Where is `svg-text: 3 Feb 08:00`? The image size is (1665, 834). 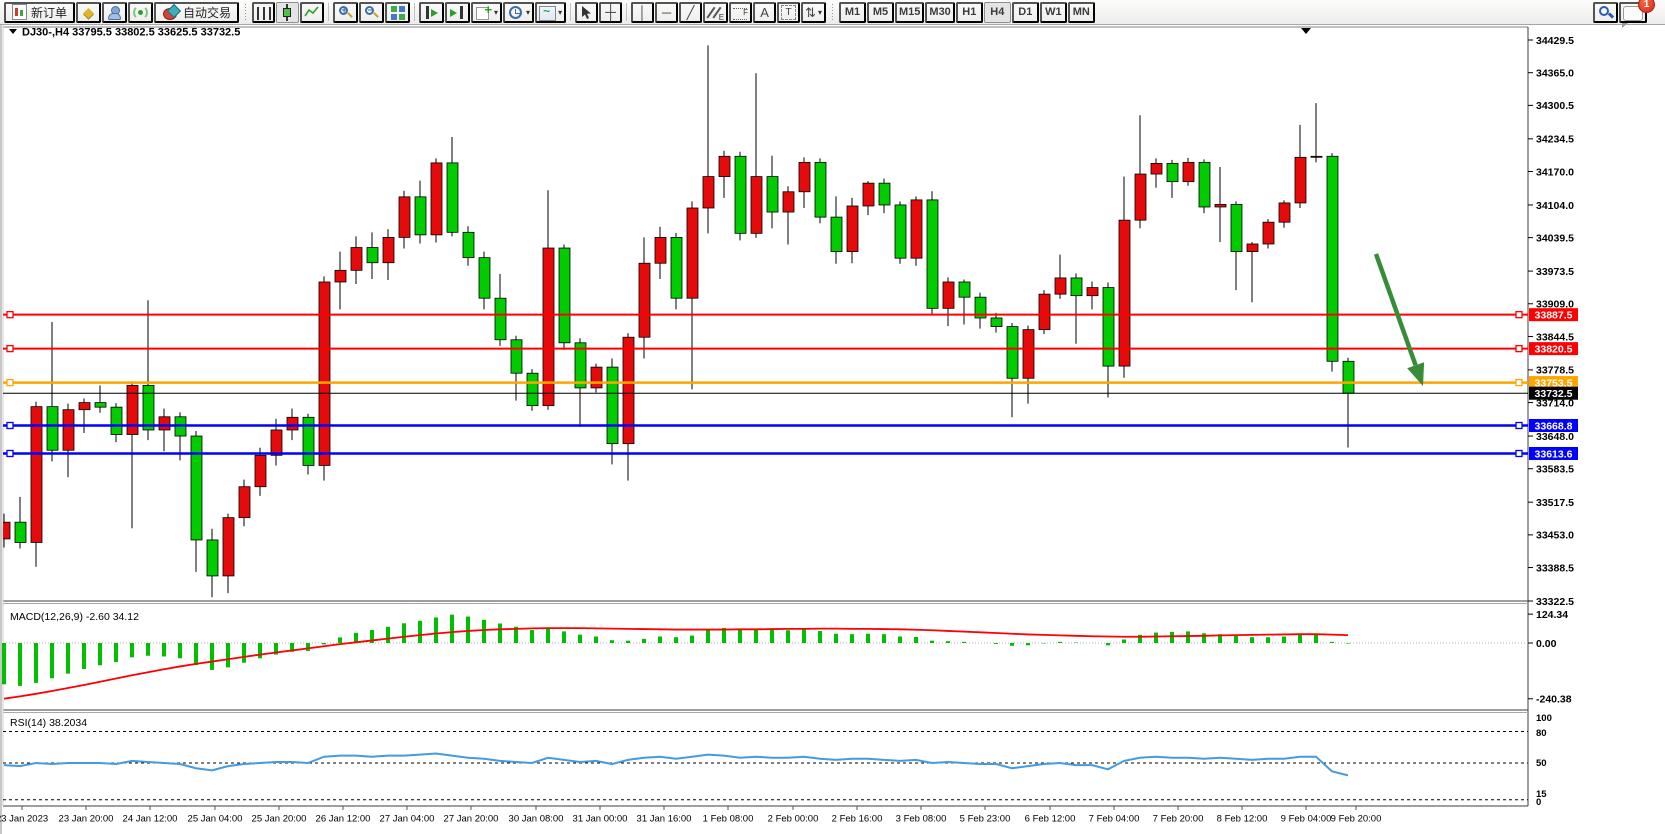
svg-text: 3 Feb 08:00 is located at coordinates (921, 819).